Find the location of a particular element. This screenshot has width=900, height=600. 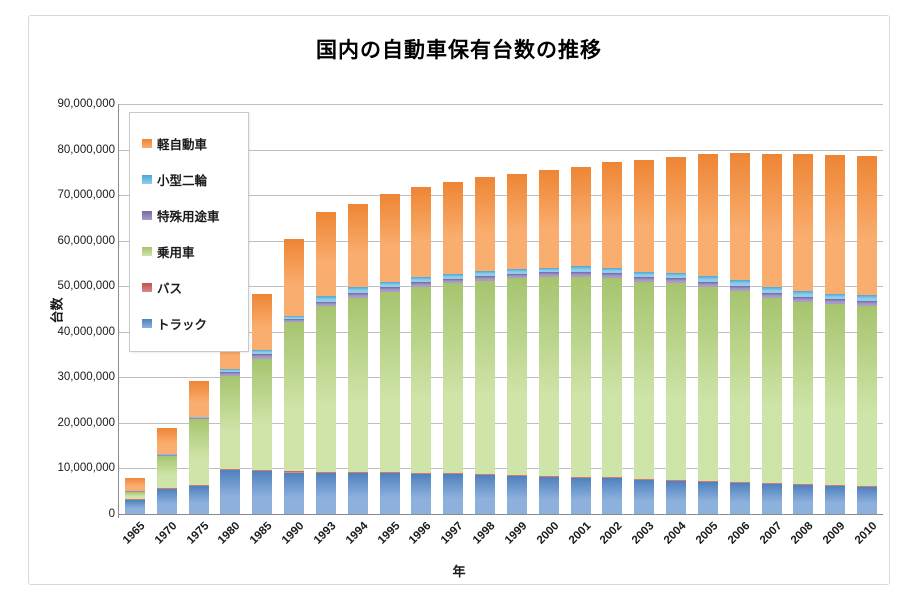

x-tick-label: 2006 is located at coordinates (739, 533).